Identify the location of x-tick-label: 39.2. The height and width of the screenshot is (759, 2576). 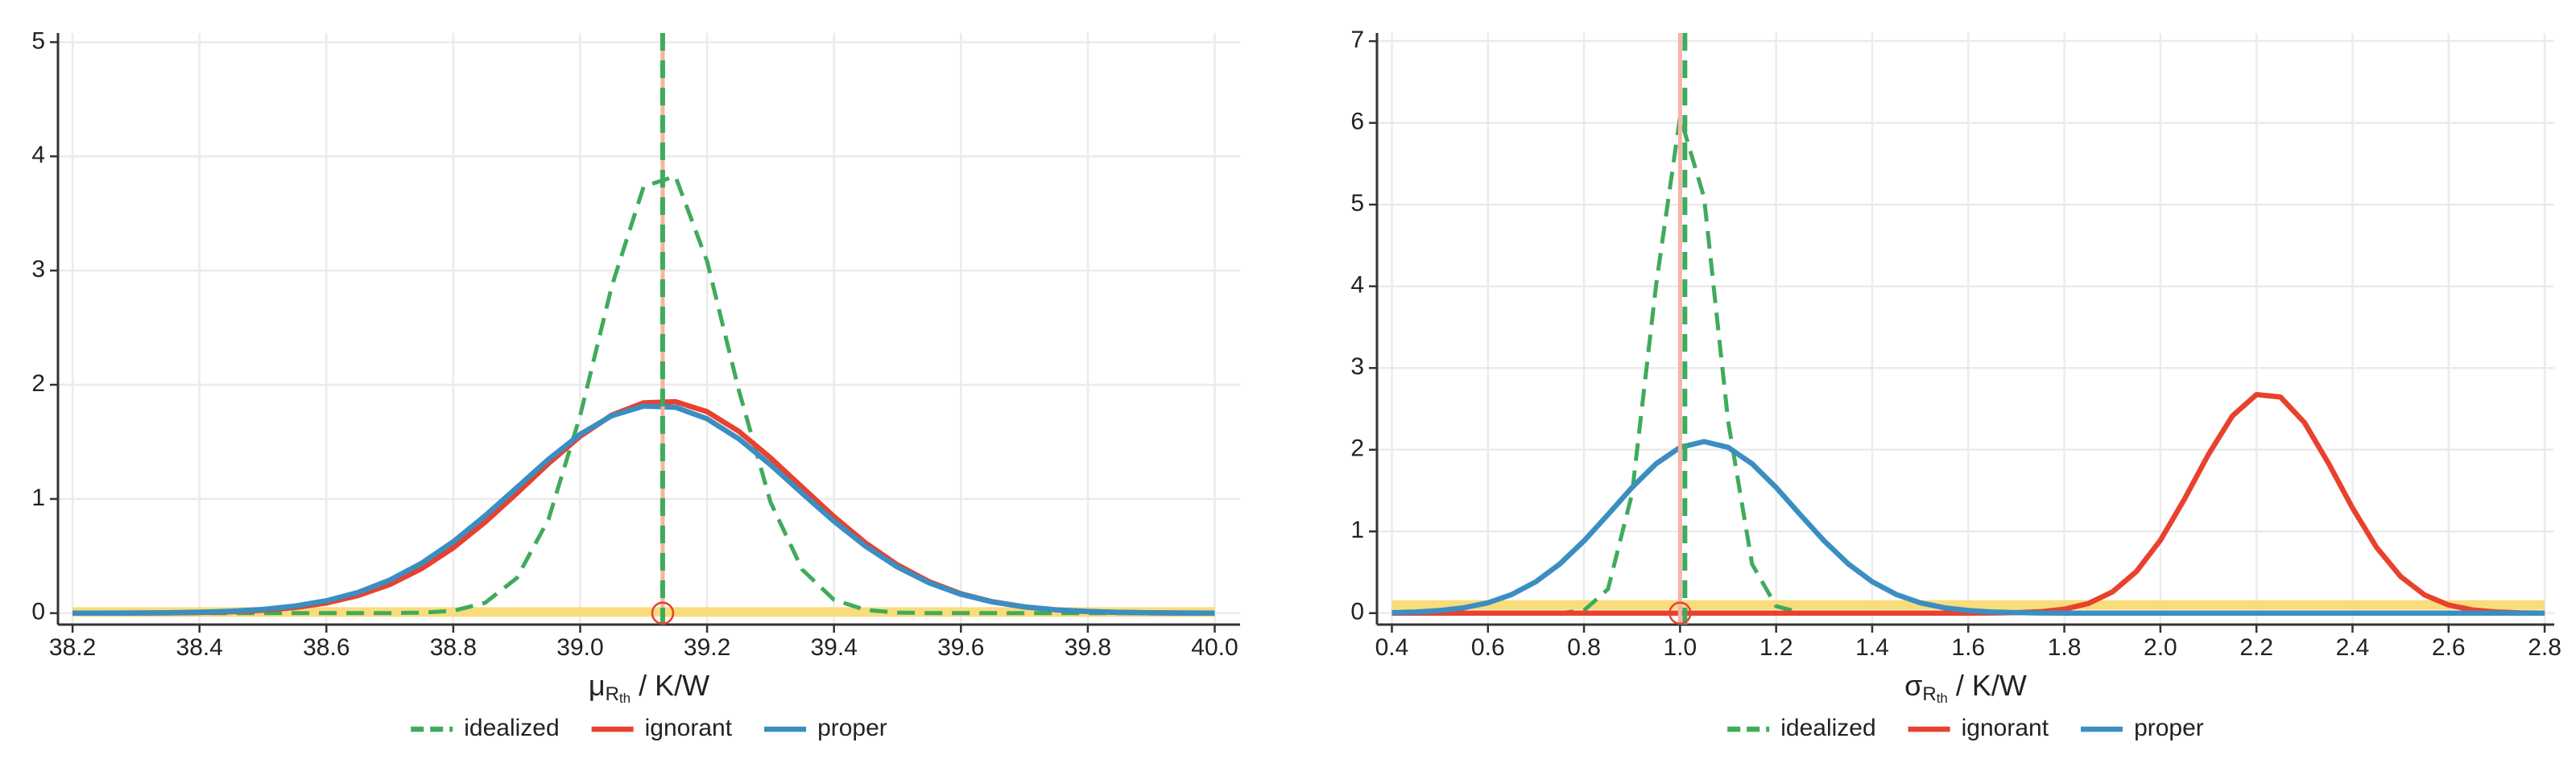
(707, 648).